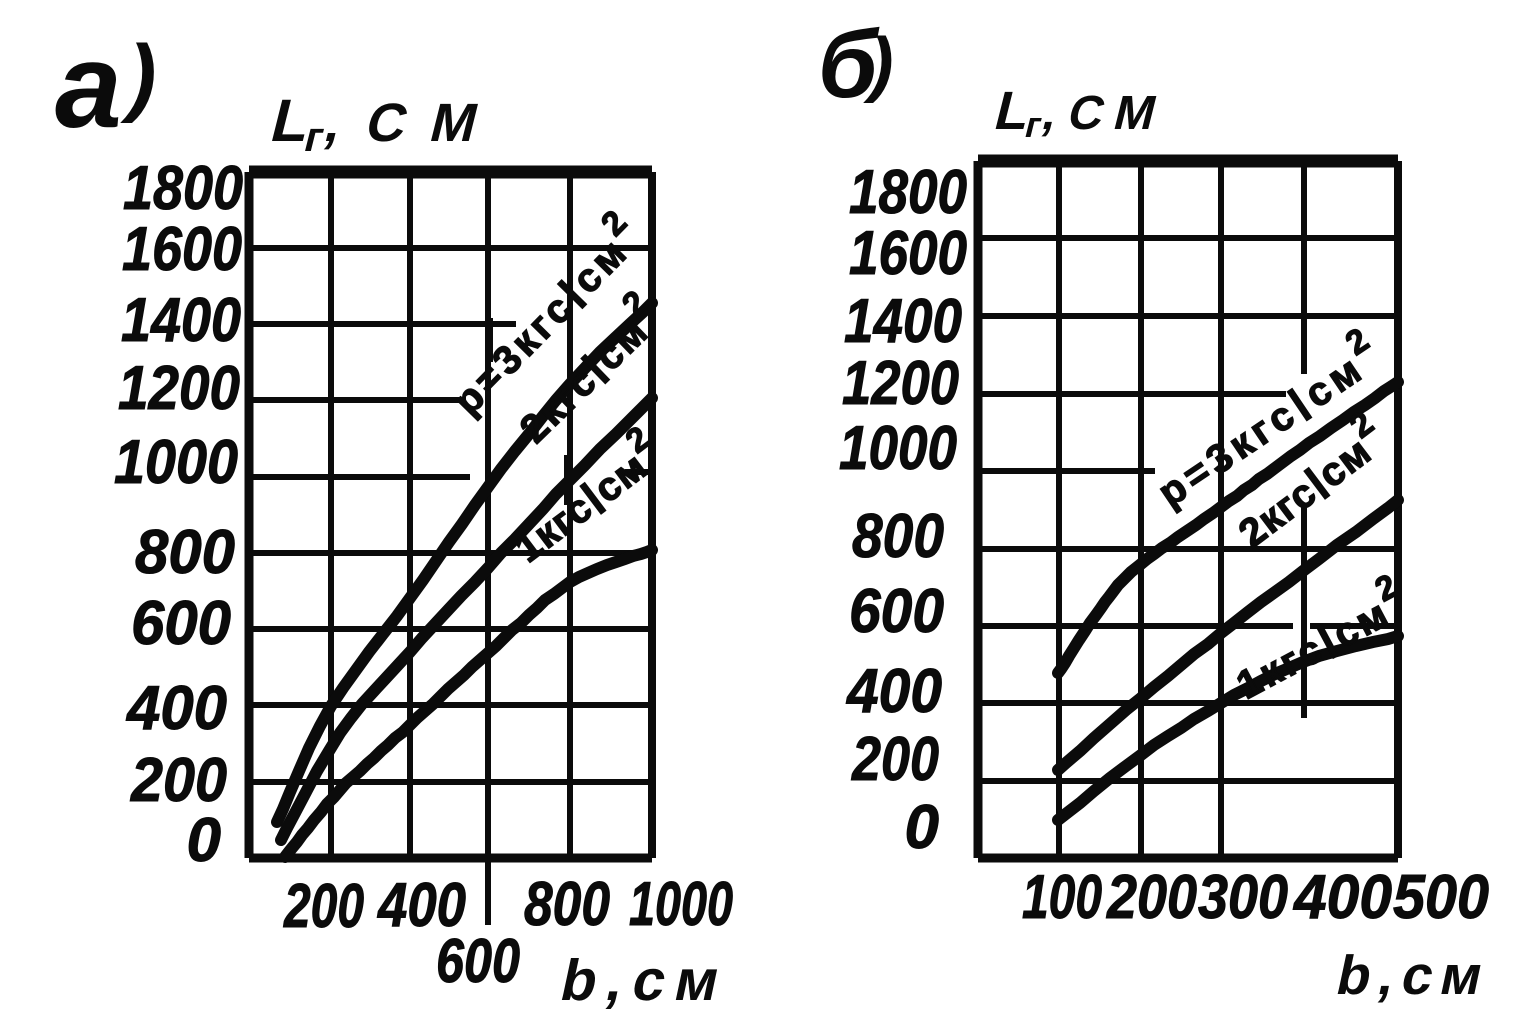 The height and width of the screenshot is (1034, 1534). Describe the element at coordinates (1062, 897) in the screenshot. I see `svg-text: 100` at that location.